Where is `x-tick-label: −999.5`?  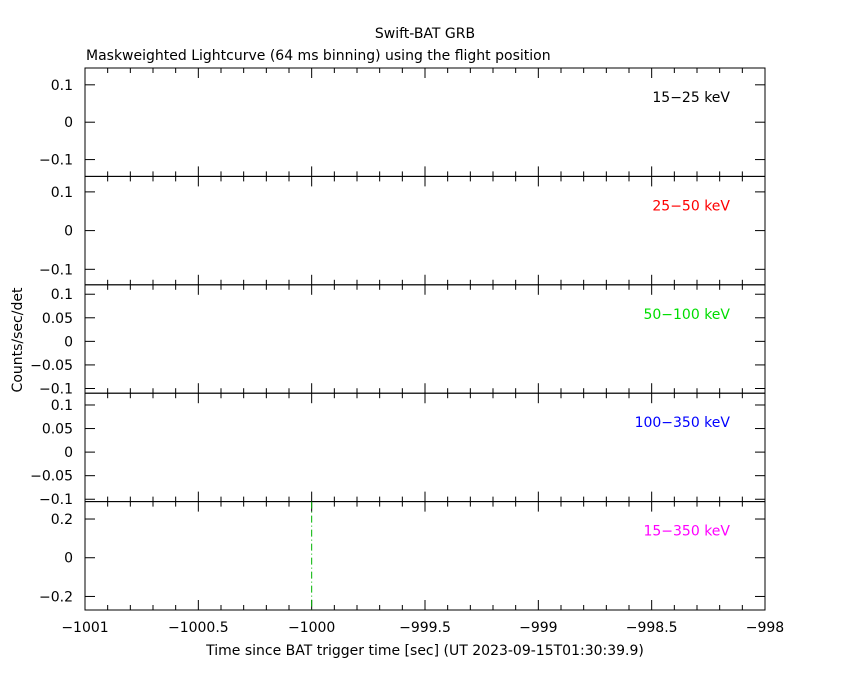
x-tick-label: −999.5 is located at coordinates (425, 628).